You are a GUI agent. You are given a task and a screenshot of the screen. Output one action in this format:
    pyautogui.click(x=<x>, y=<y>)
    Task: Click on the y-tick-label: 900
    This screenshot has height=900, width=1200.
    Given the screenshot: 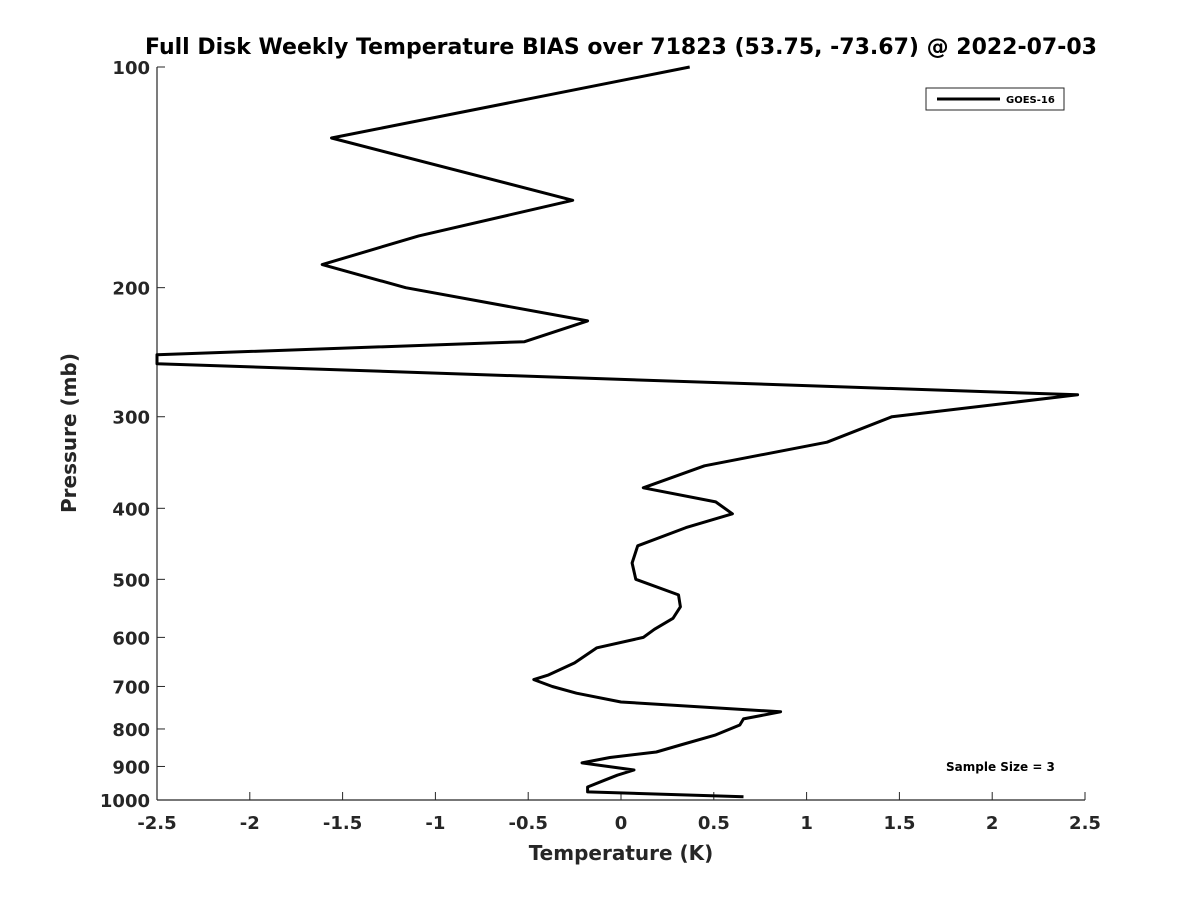 What is the action you would take?
    pyautogui.click(x=131, y=767)
    